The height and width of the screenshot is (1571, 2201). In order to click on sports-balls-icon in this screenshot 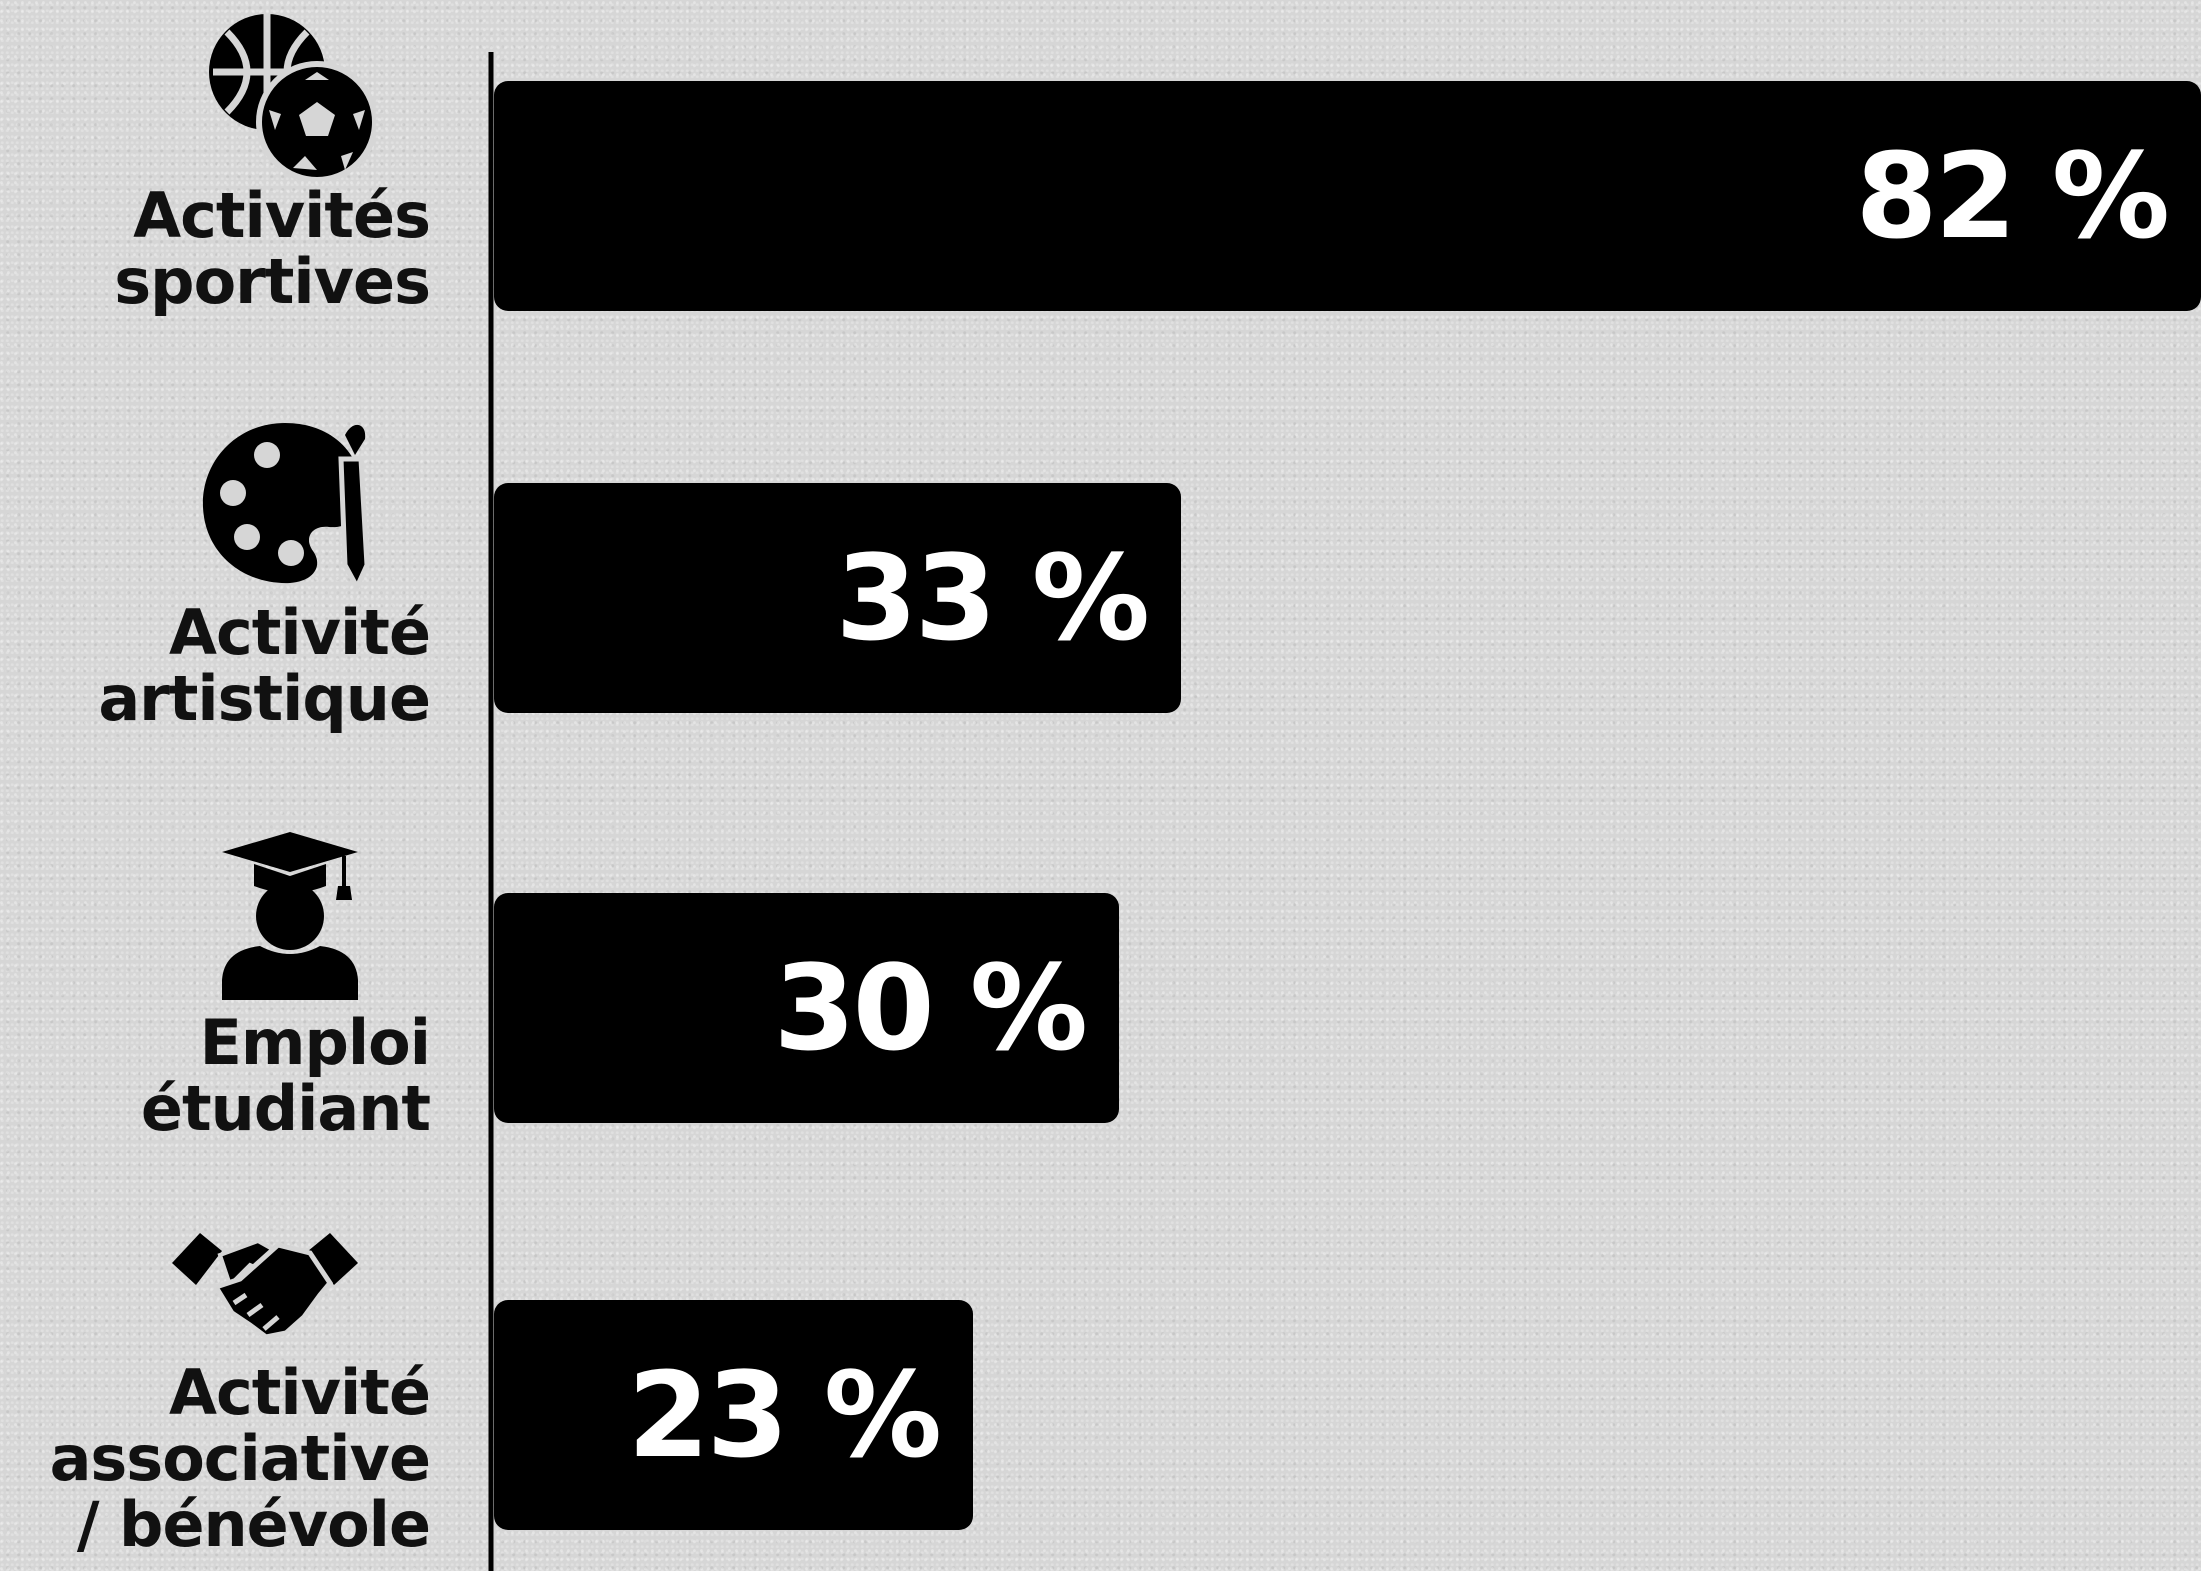, I will do `click(290, 95)`.